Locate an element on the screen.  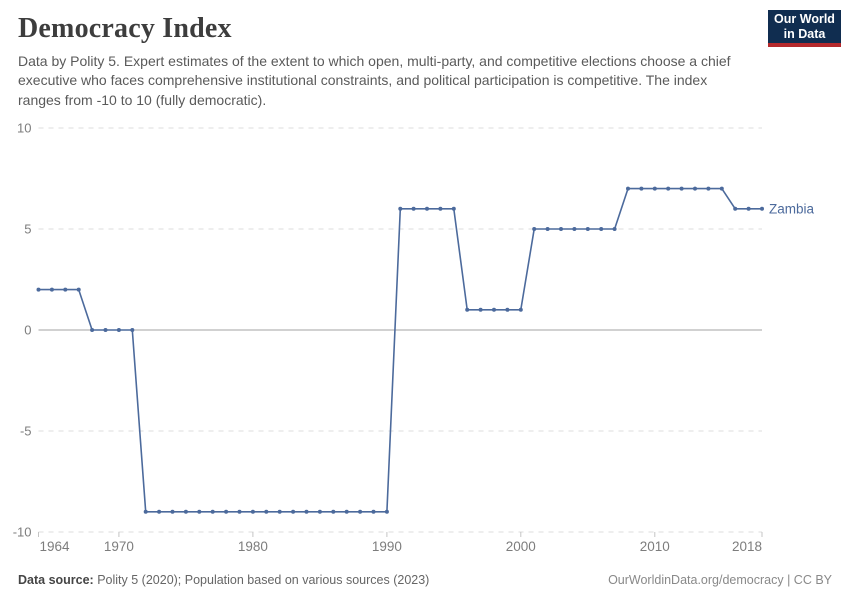
data-source-label: Data source: is located at coordinates (56, 580).